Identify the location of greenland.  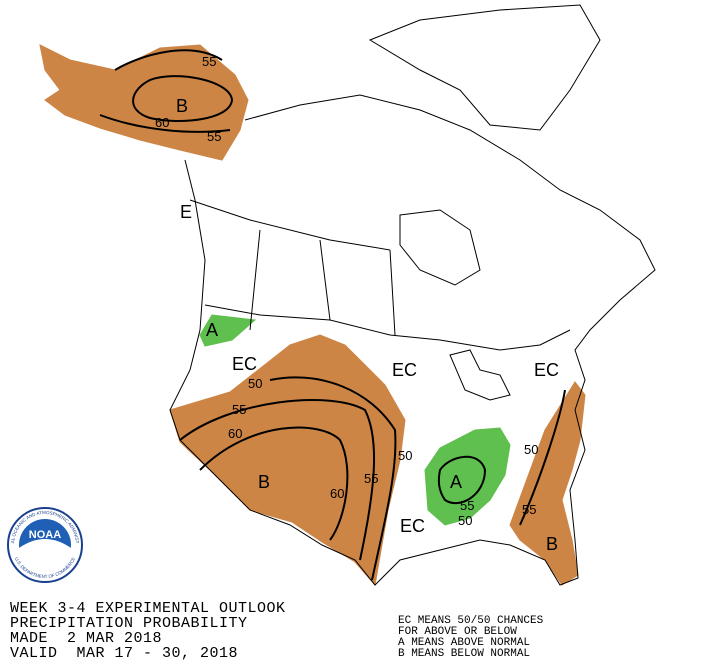
(484, 67).